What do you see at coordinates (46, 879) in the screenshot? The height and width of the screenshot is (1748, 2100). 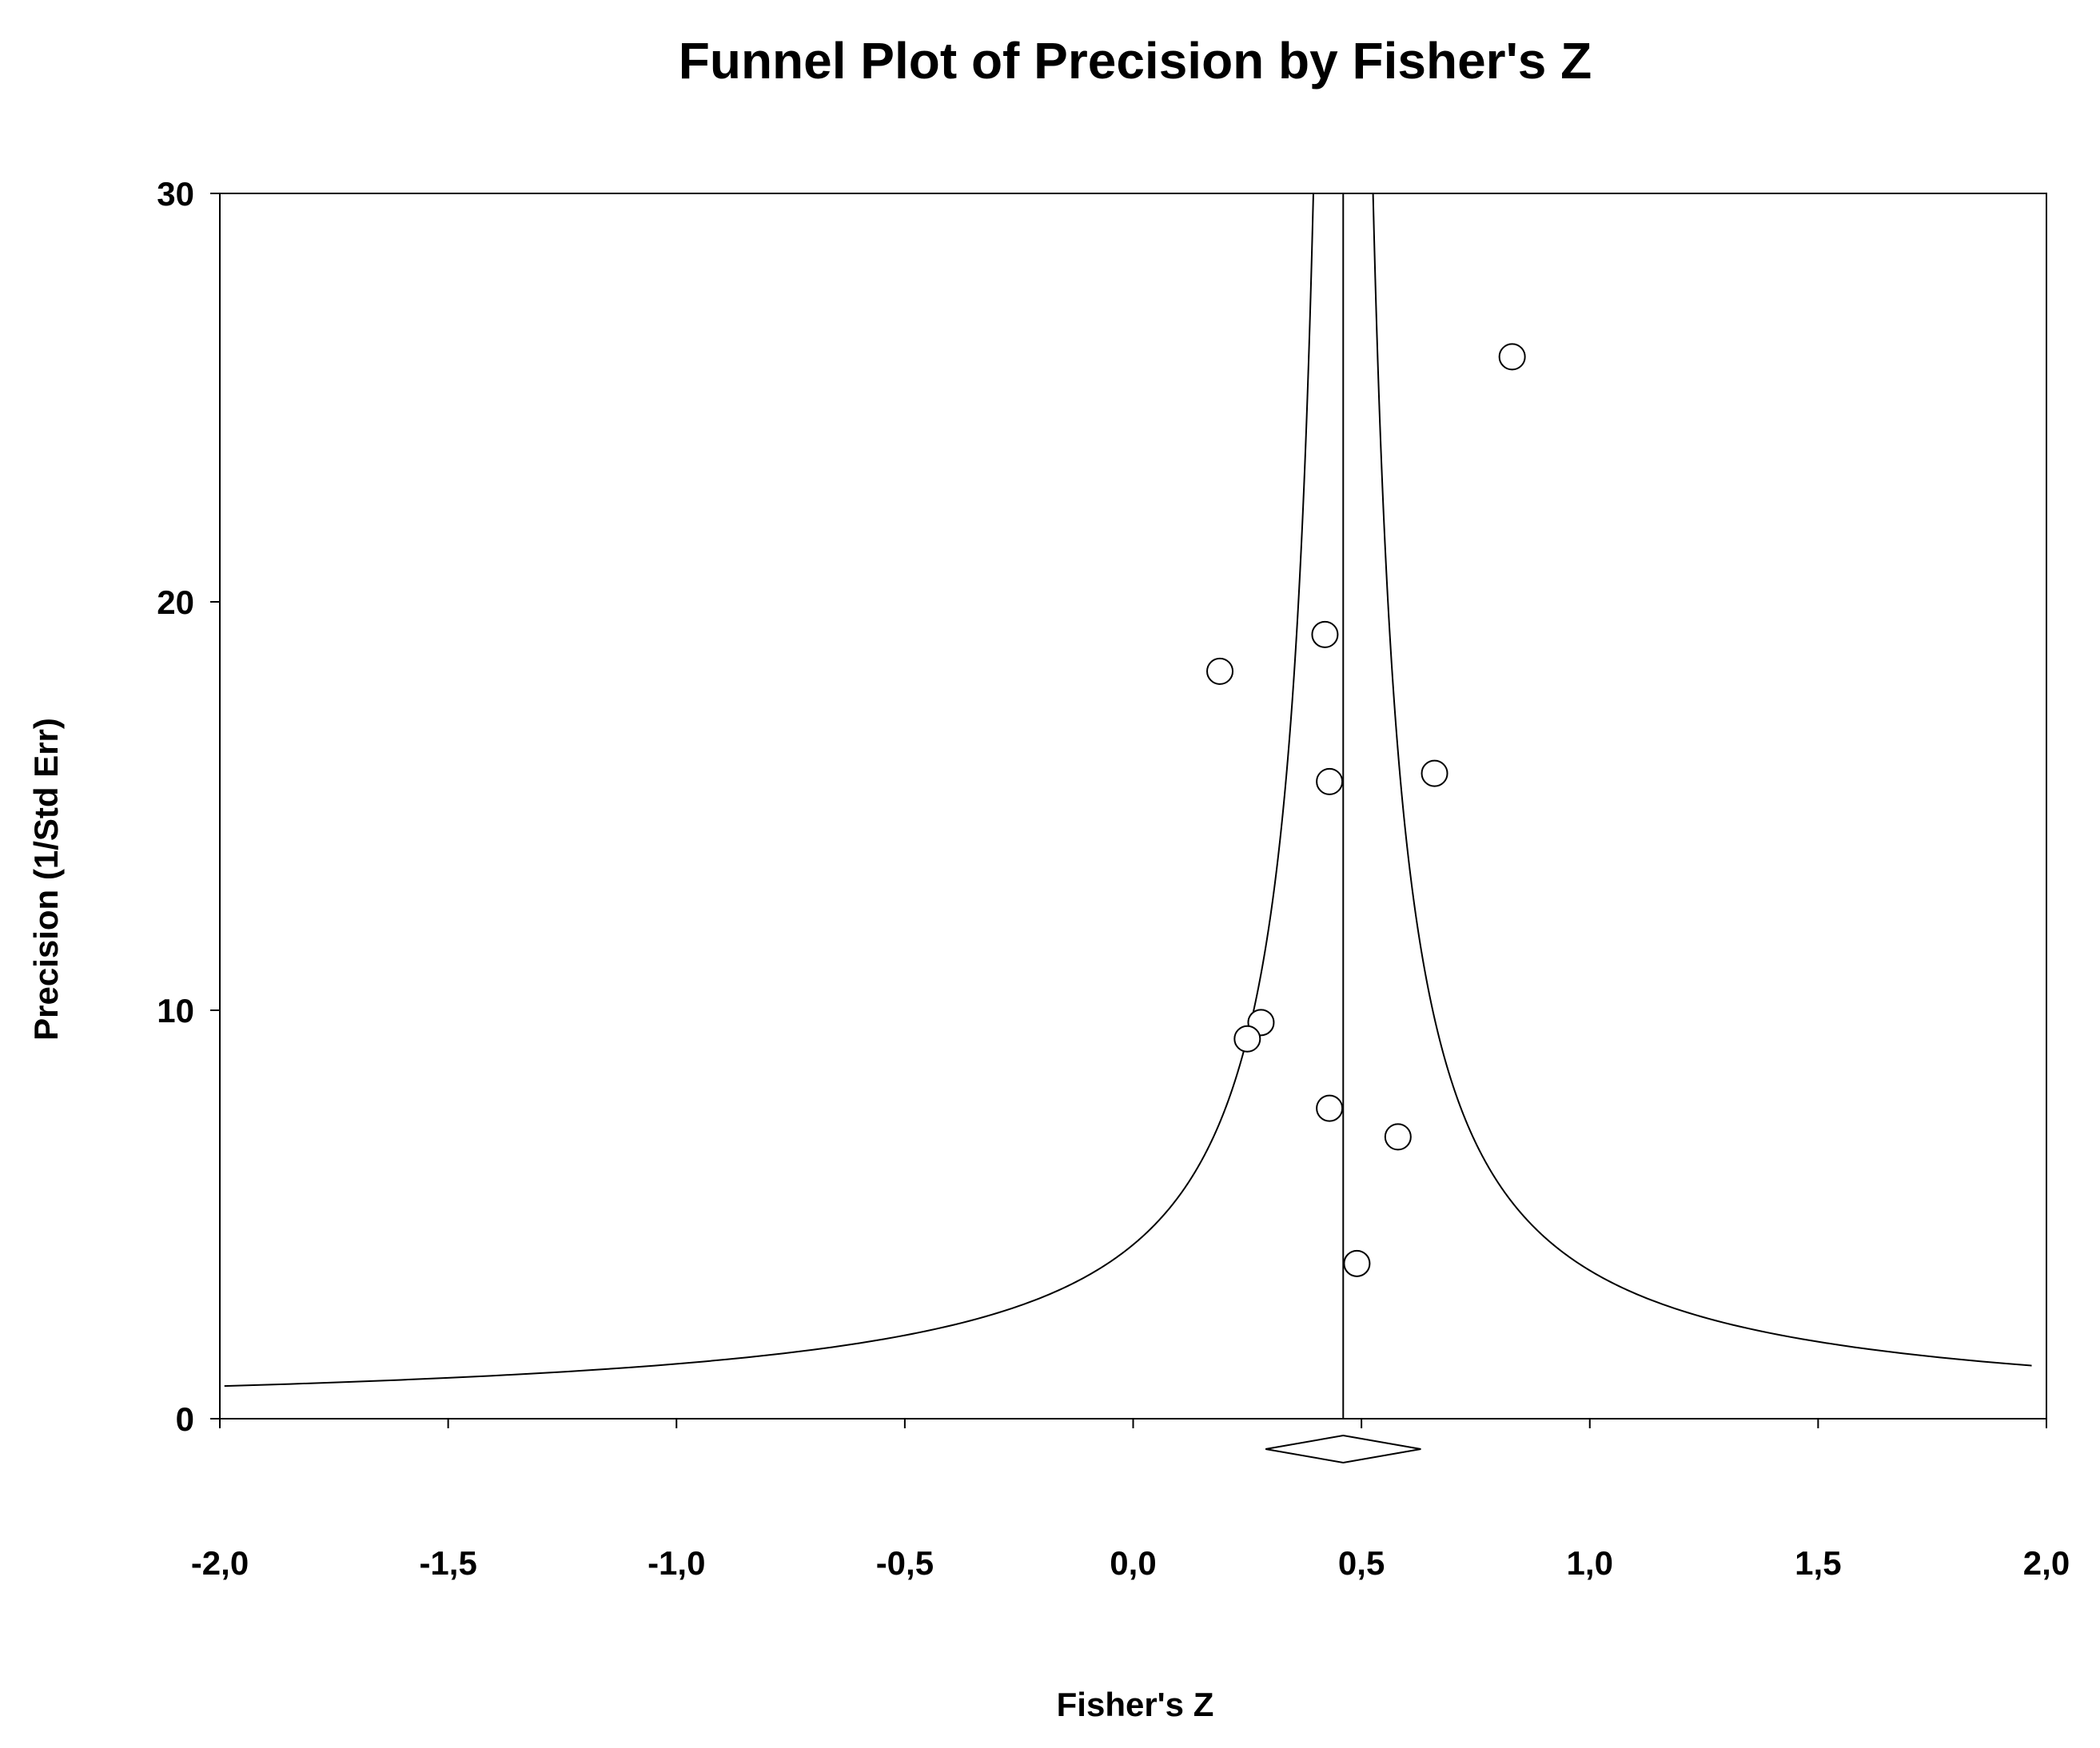 I see `y-axis-label: Precision (1/Std Err)` at bounding box center [46, 879].